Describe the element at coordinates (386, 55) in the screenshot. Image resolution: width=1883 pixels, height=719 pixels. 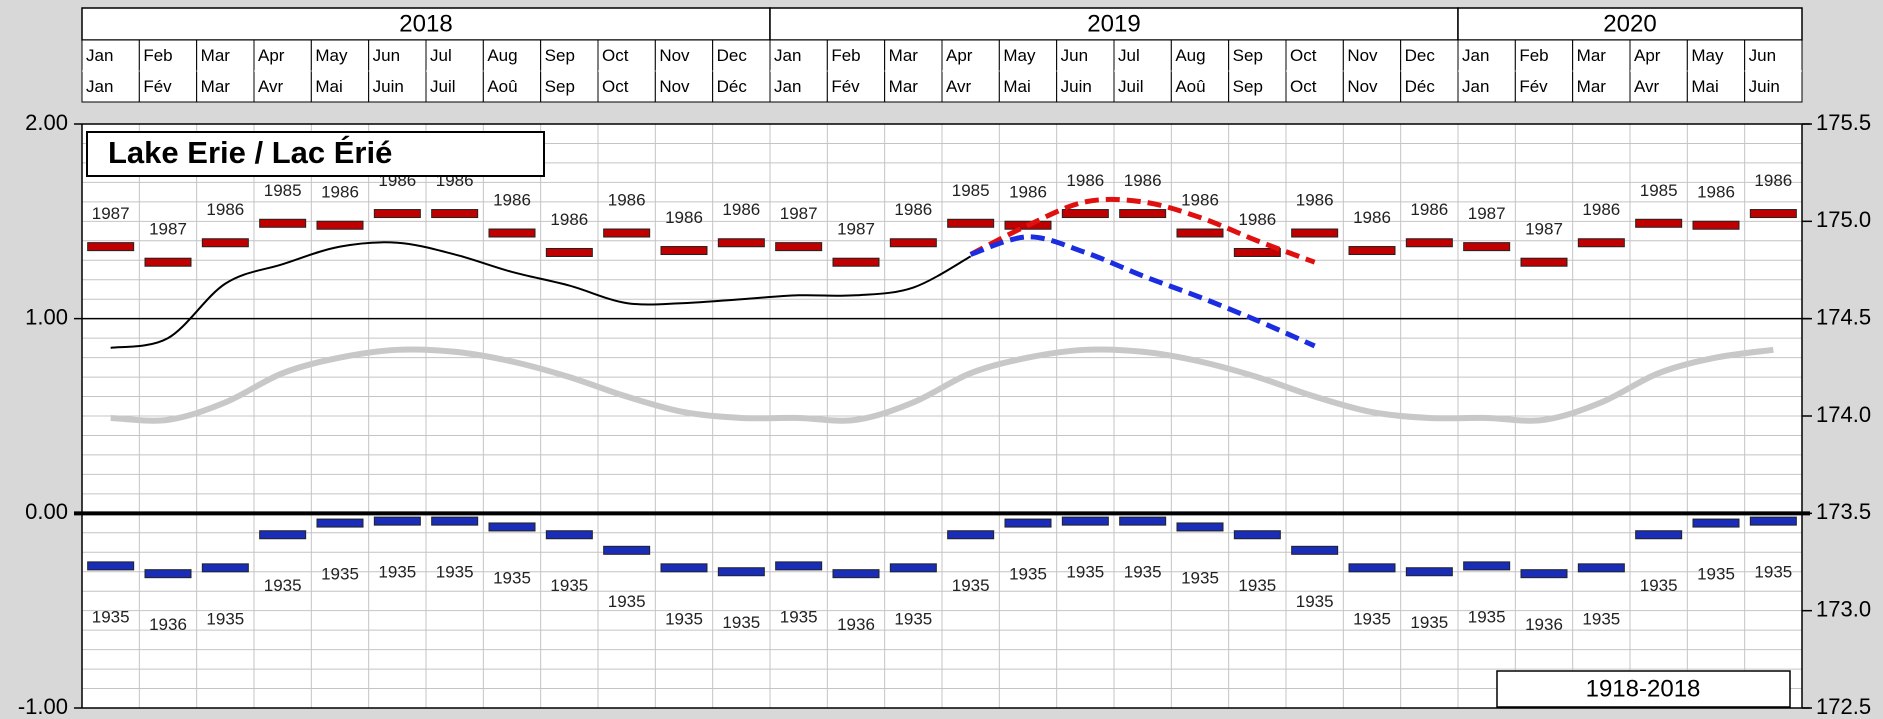
I see `month-label: Jun` at that location.